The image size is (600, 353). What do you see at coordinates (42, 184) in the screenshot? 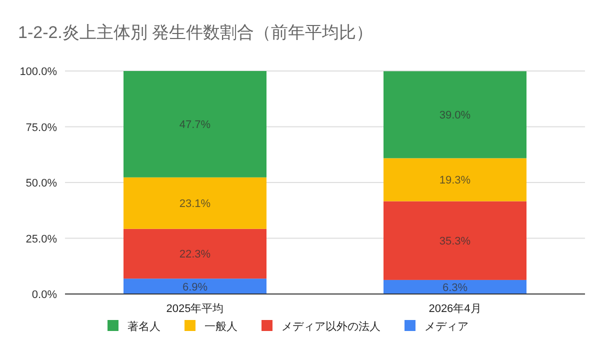
I see `y-tick-label: 50.0%` at bounding box center [42, 184].